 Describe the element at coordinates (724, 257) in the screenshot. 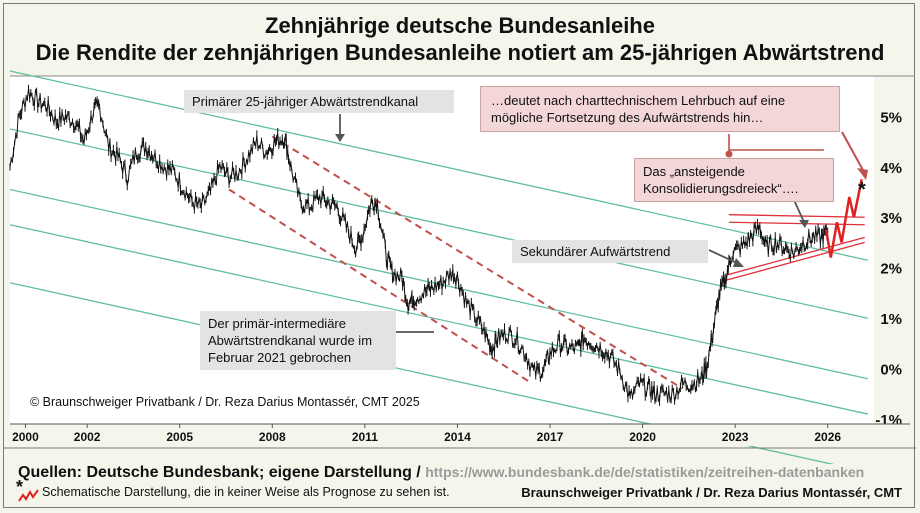

I see `arrow-secondary` at that location.